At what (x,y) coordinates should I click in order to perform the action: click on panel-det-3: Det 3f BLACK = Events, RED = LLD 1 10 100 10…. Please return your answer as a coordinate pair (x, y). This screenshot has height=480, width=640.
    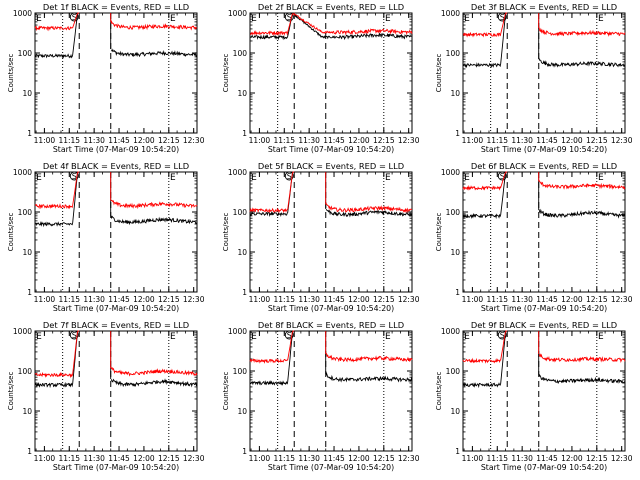
    Looking at the image, I should click on (534, 78).